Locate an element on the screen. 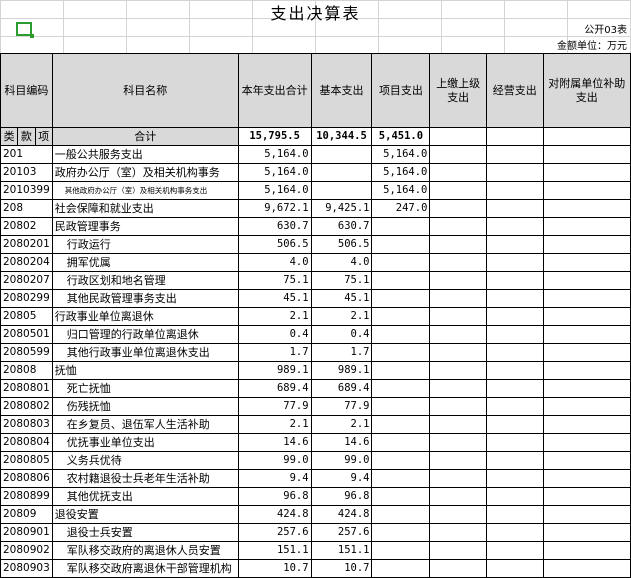 The height and width of the screenshot is (578, 631). row-basic: 10.7 is located at coordinates (341, 568).